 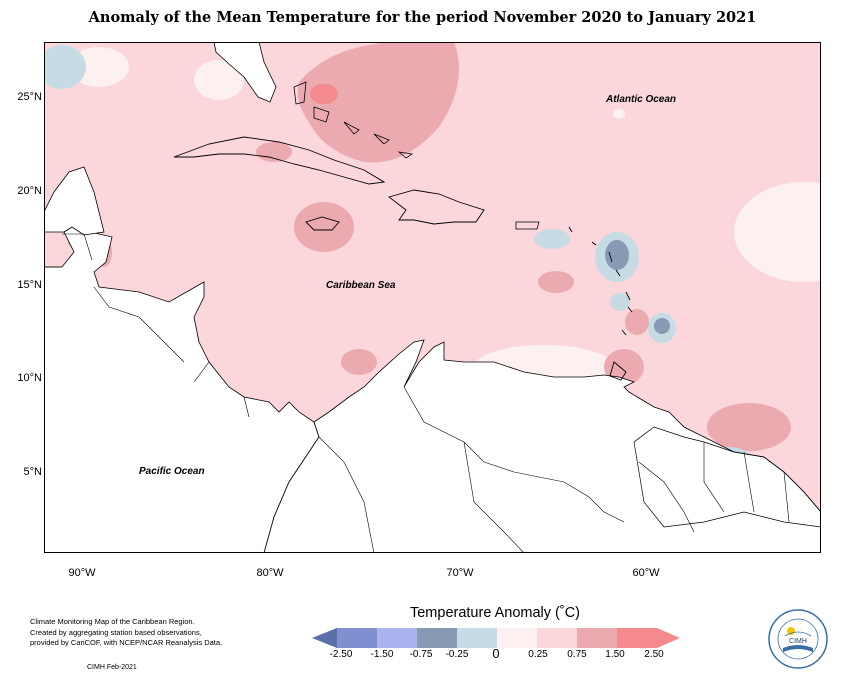 I want to click on lon-label-80w: 80°W, so click(x=270, y=573).